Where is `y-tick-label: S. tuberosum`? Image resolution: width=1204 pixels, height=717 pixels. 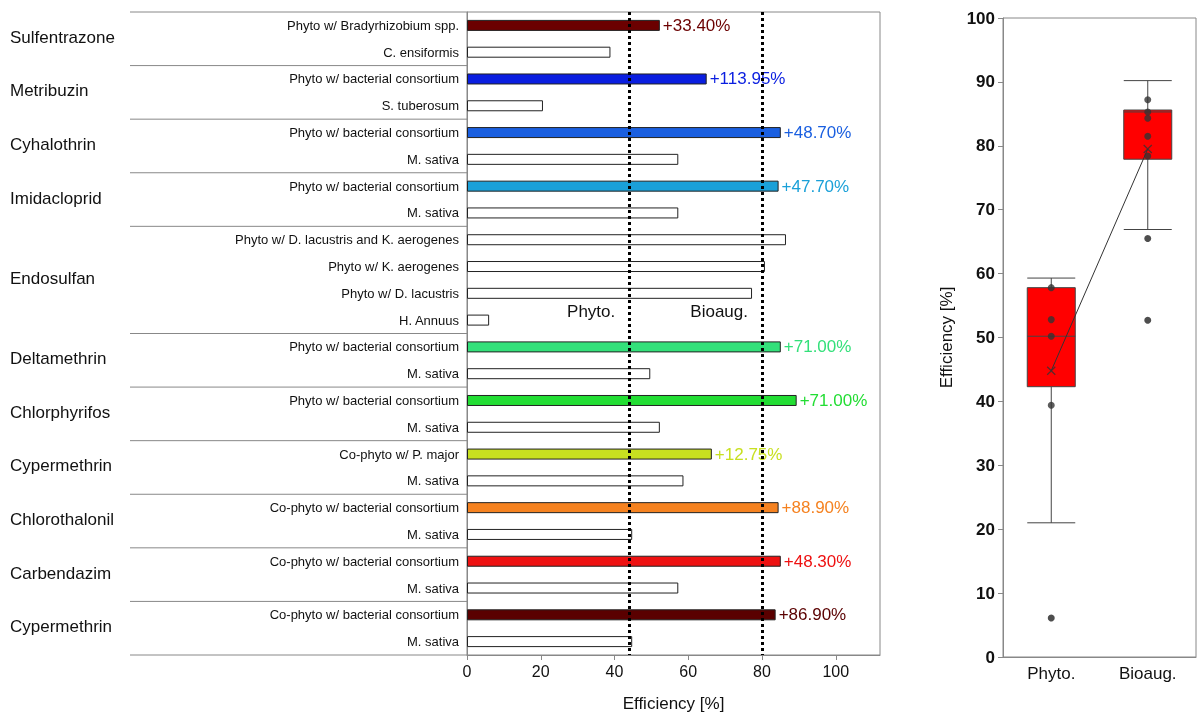 y-tick-label: S. tuberosum is located at coordinates (420, 106).